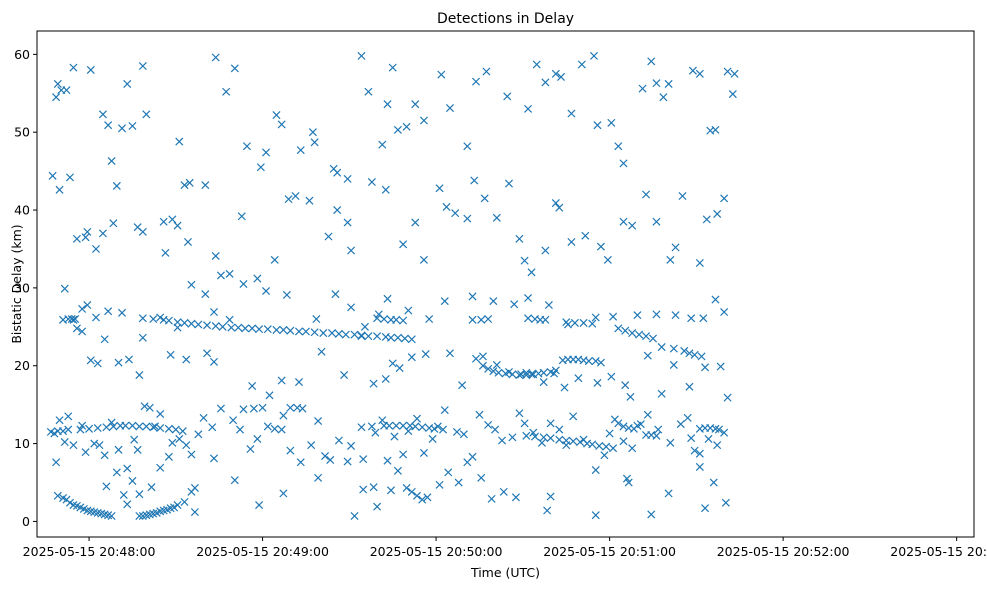 This screenshot has height=590, width=987. What do you see at coordinates (783, 551) in the screenshot?
I see `x-tick-label: 2025-05-15 20:52:00` at bounding box center [783, 551].